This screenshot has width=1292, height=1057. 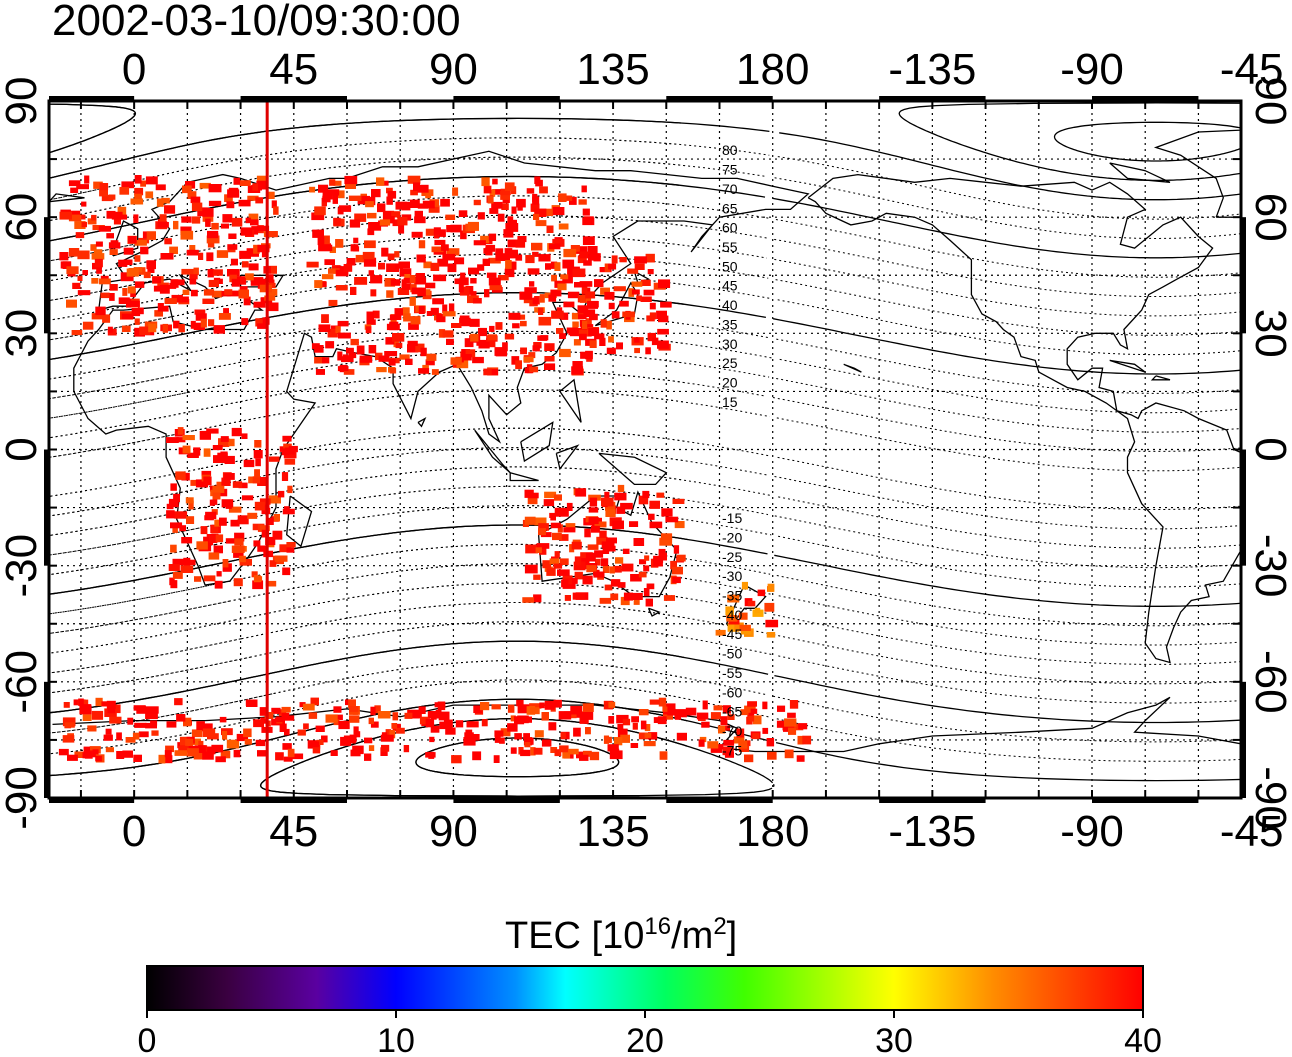 I want to click on frame-band, so click(x=46, y=275).